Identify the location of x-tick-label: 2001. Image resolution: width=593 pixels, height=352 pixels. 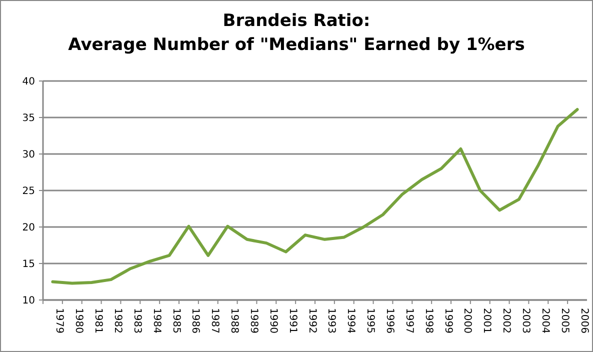
(486, 321).